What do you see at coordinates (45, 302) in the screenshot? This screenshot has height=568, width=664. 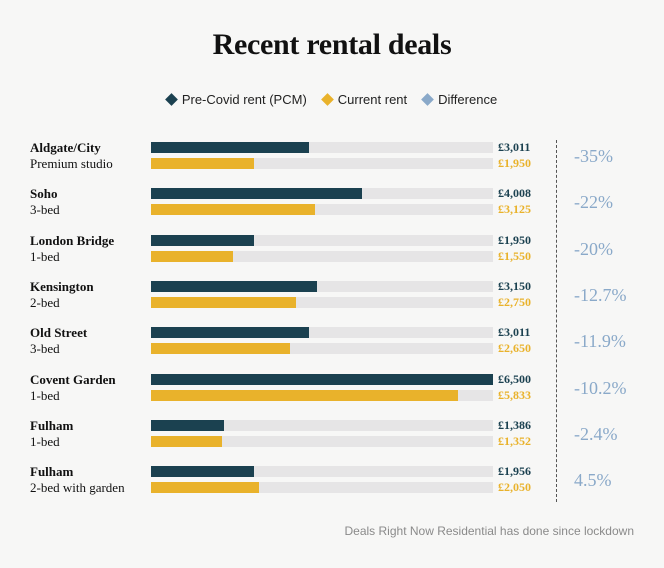 I see `row-property-type: 2-bed` at bounding box center [45, 302].